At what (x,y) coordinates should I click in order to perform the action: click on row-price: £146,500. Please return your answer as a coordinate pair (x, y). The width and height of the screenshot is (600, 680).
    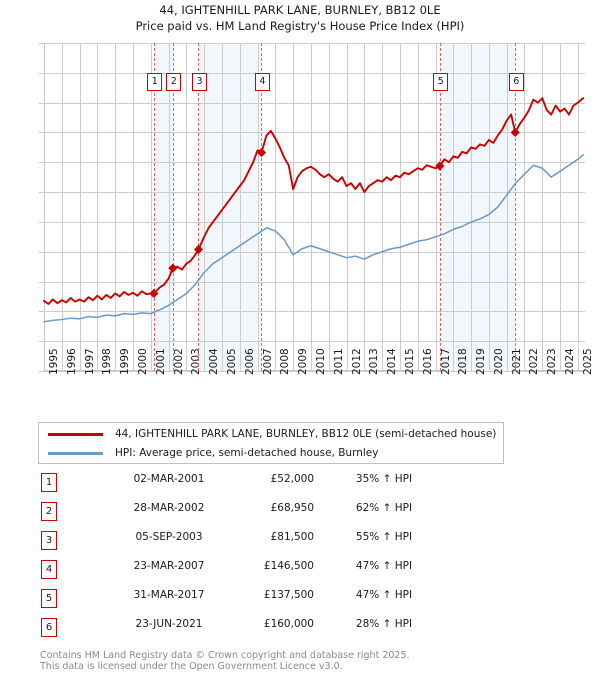
    Looking at the image, I should click on (288, 566).